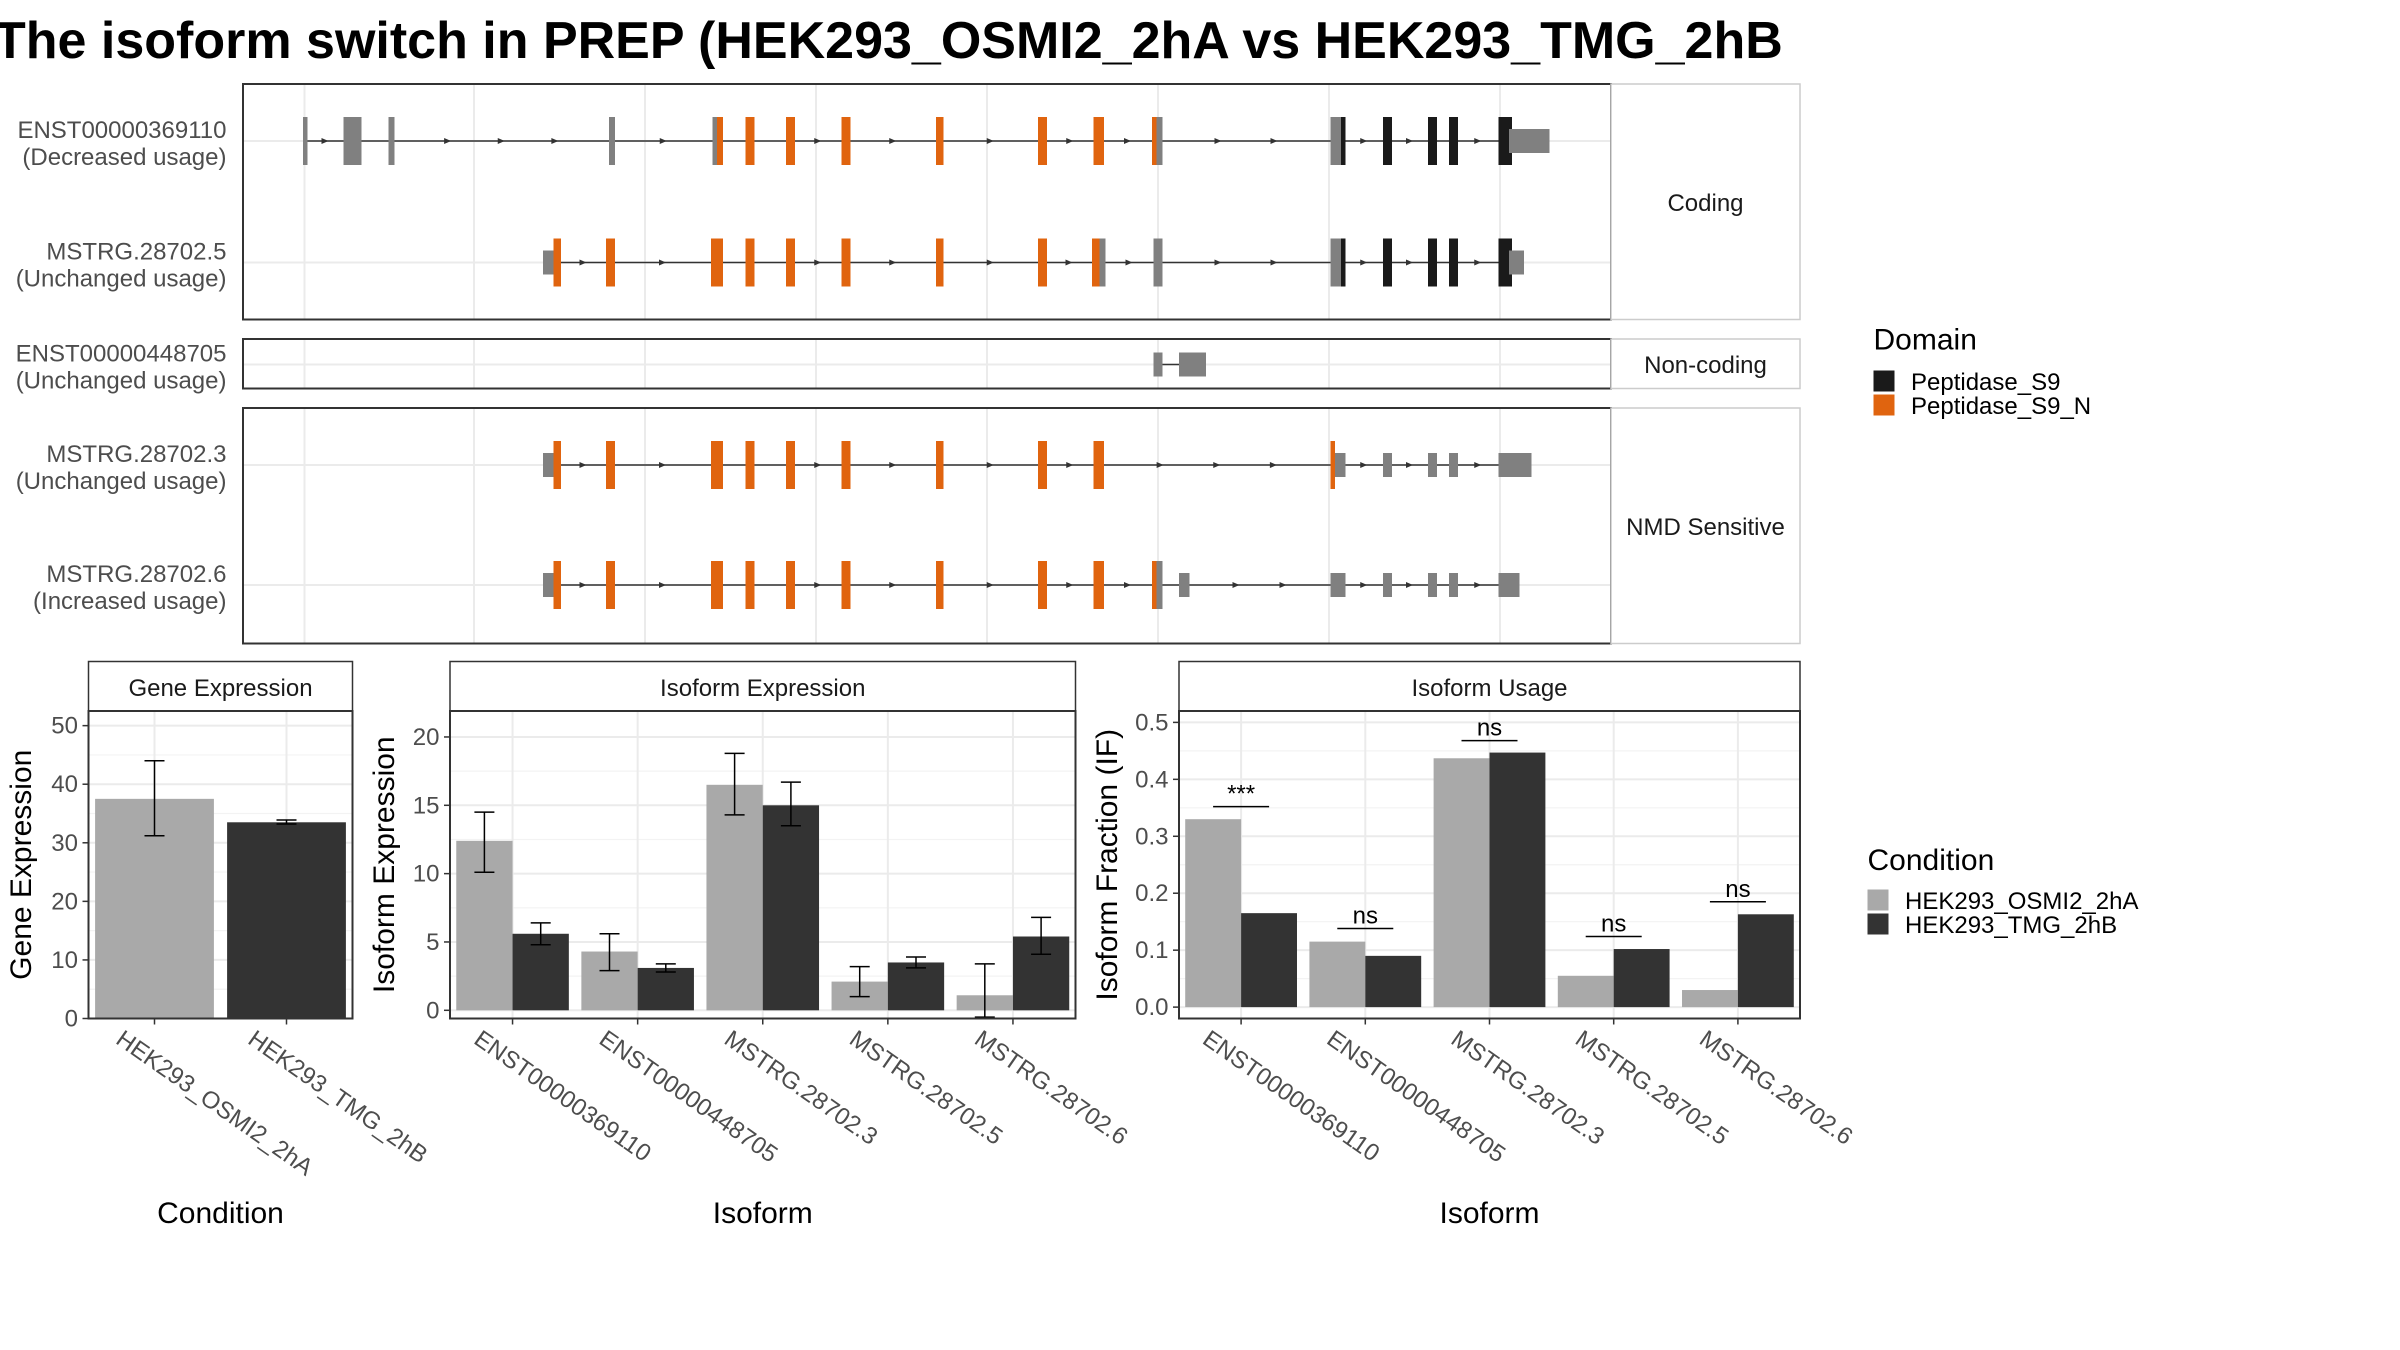 Image resolution: width=2400 pixels, height=1350 pixels. What do you see at coordinates (121, 354) in the screenshot?
I see `transcript-label: ENST00000448705` at bounding box center [121, 354].